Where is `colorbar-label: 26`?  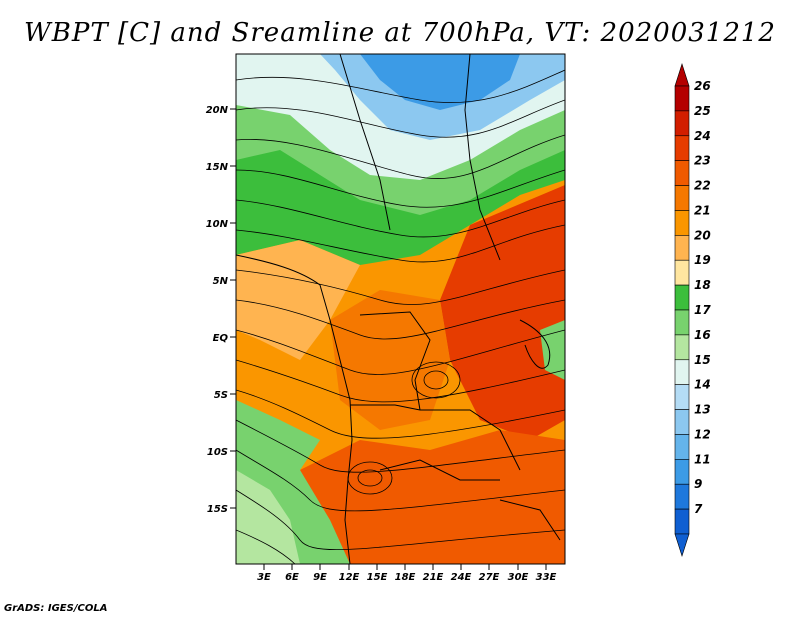 colorbar-label: 26 is located at coordinates (702, 86).